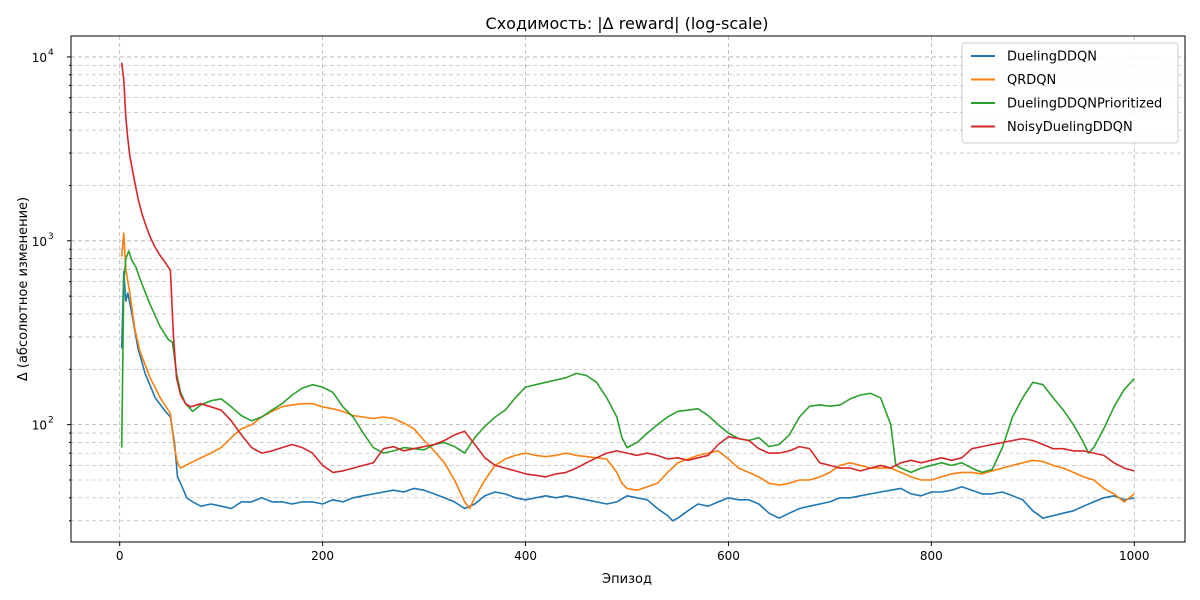 The height and width of the screenshot is (600, 1200). What do you see at coordinates (627, 579) in the screenshot?
I see `x-axis-label: Эпизод` at bounding box center [627, 579].